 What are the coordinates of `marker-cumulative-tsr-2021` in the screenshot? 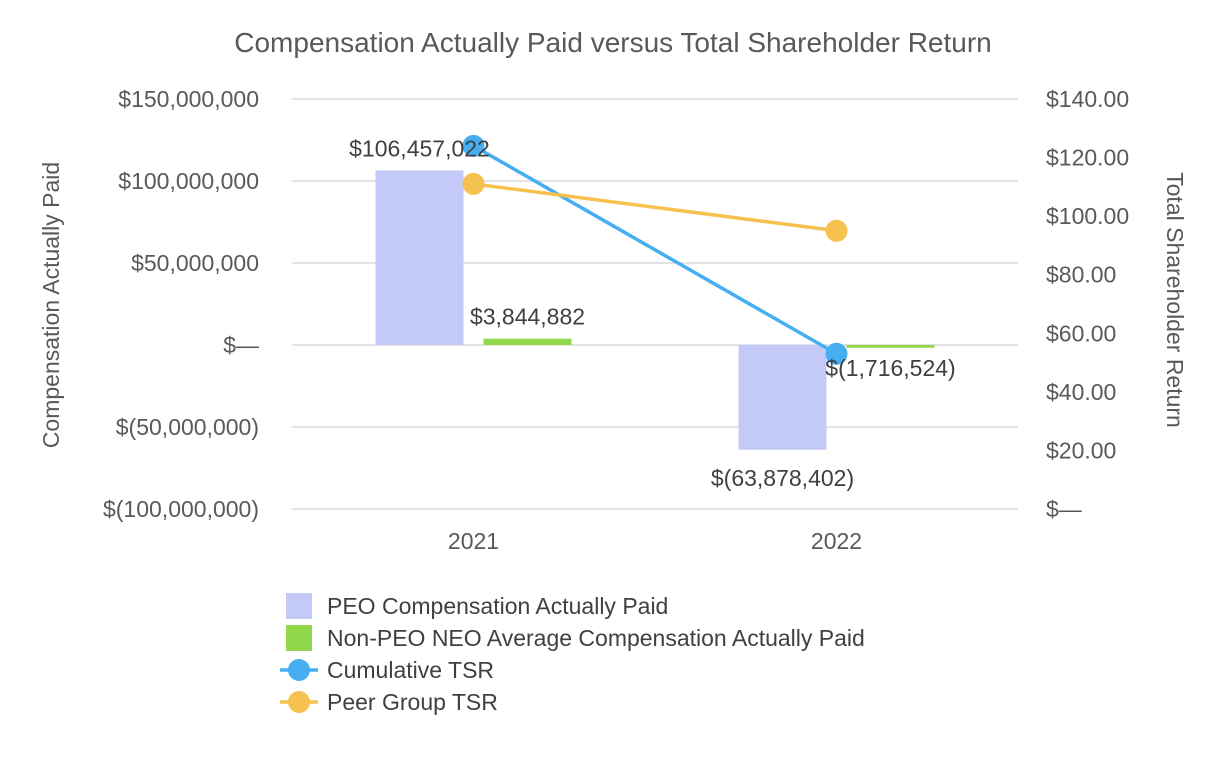 It's located at (473, 145).